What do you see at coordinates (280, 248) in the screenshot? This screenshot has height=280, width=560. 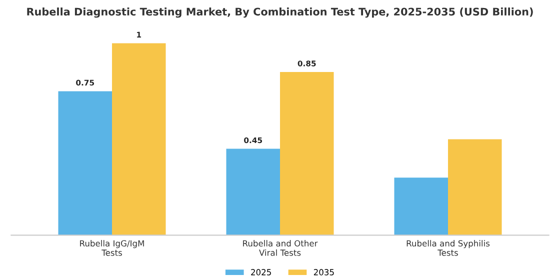 I see `x-tick-label: Rubella and Other Viral Tests` at bounding box center [280, 248].